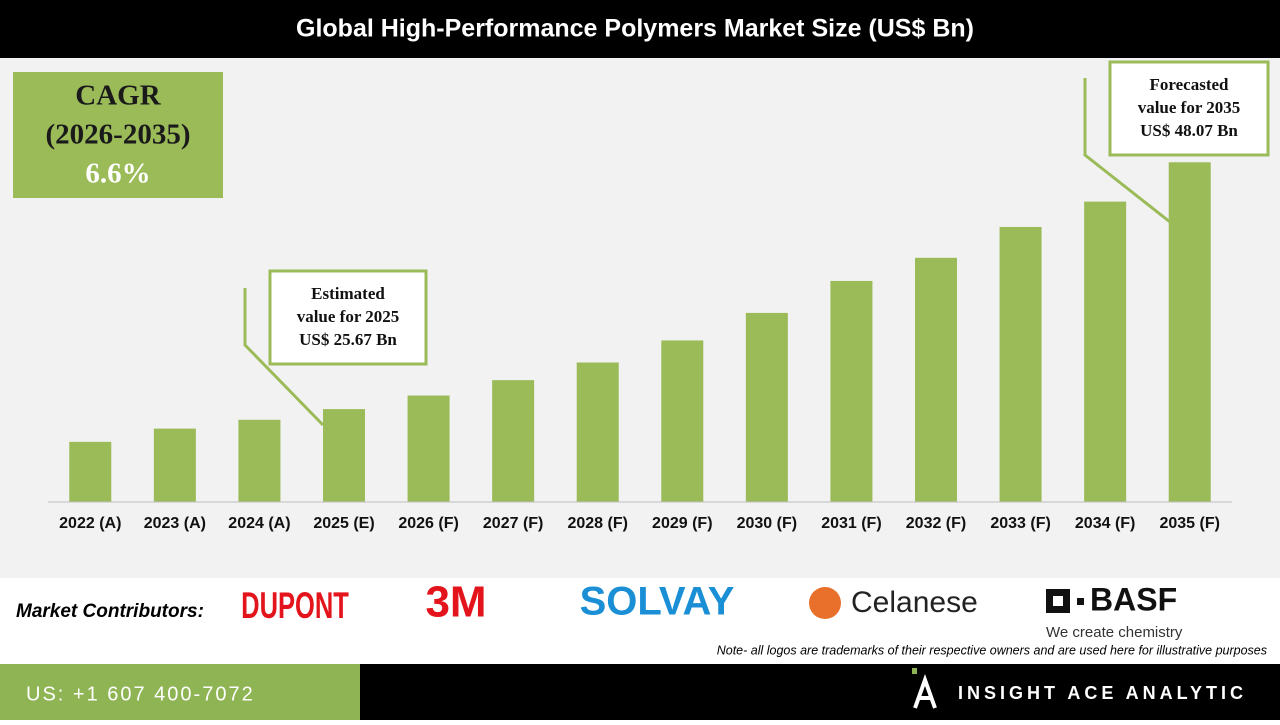 Image resolution: width=1280 pixels, height=725 pixels. I want to click on x-tick-label: 2035 (F), so click(1189, 523).